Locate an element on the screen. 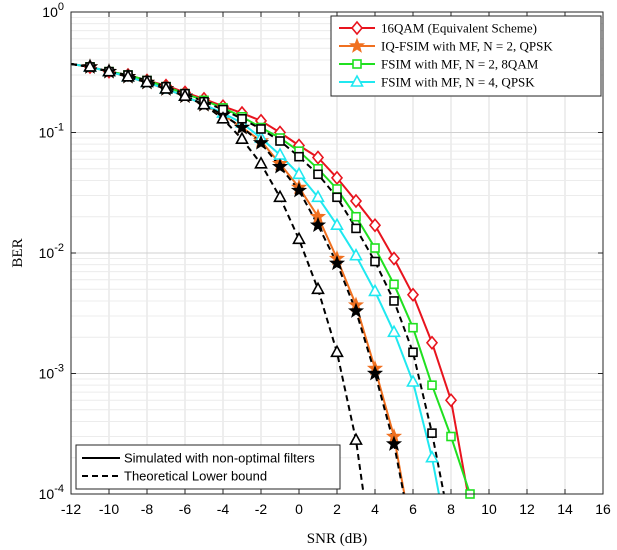  y-axis-label: BER is located at coordinates (18, 252).